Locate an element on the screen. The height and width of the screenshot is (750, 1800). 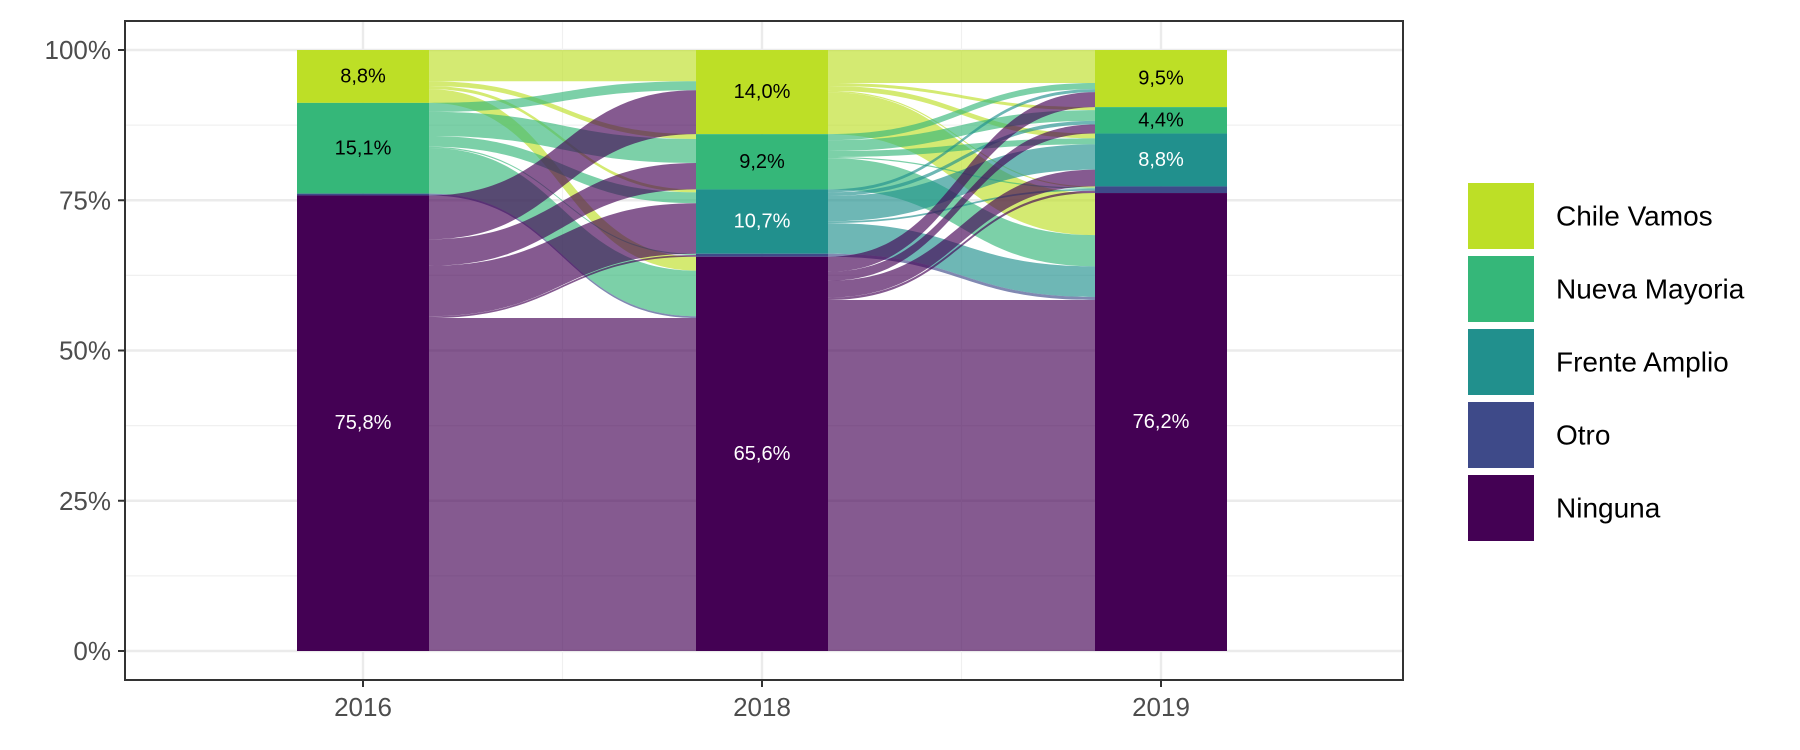
stratum-chile-vamos-2019 is located at coordinates (1161, 79).